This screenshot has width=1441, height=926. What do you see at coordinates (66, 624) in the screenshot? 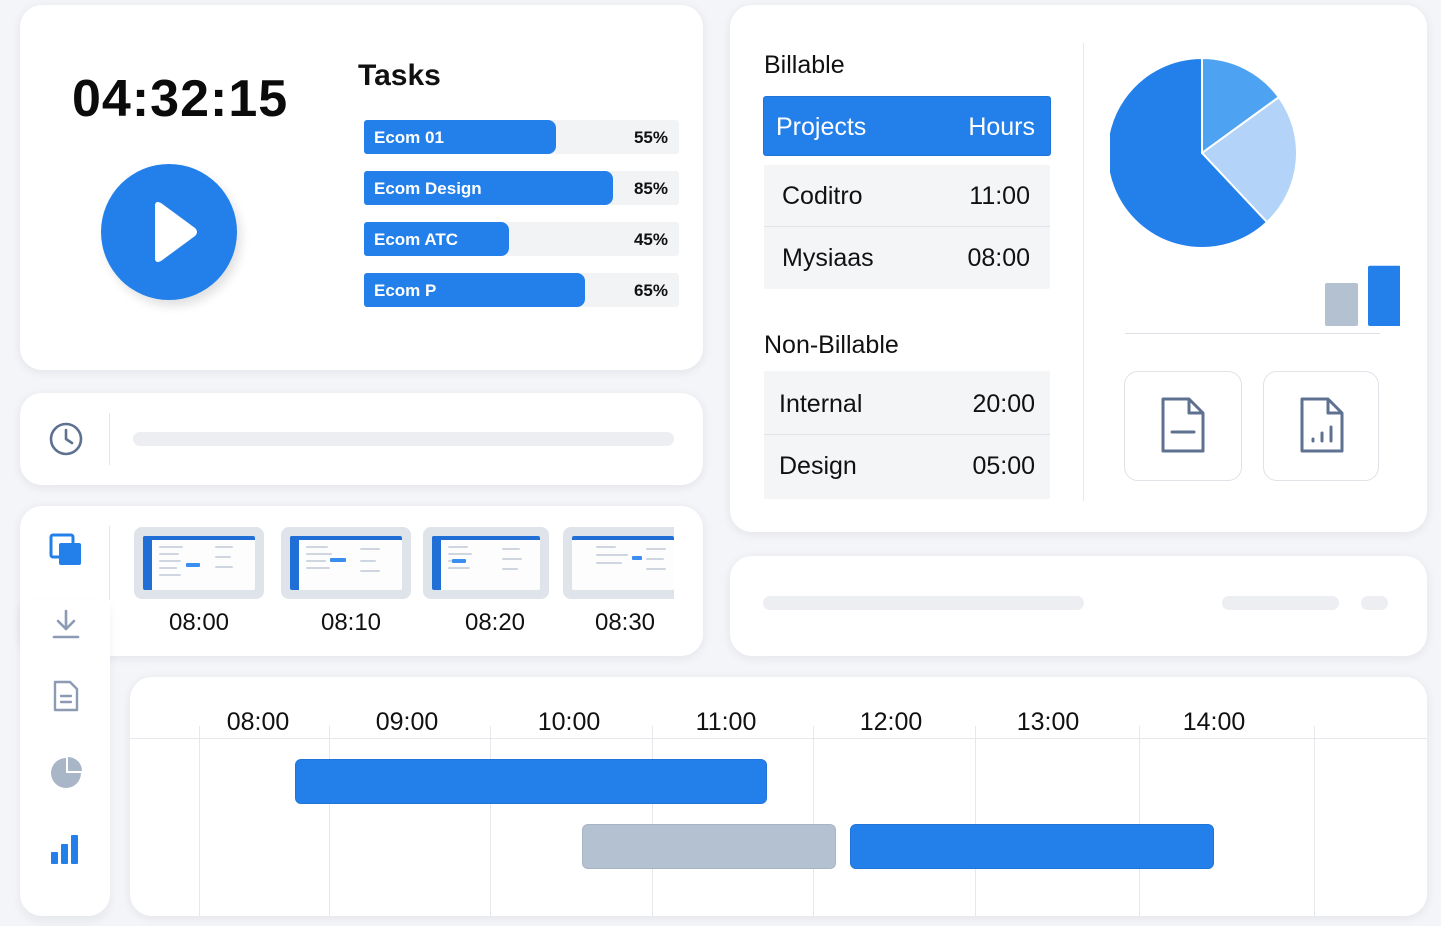
I see `download-icon` at bounding box center [66, 624].